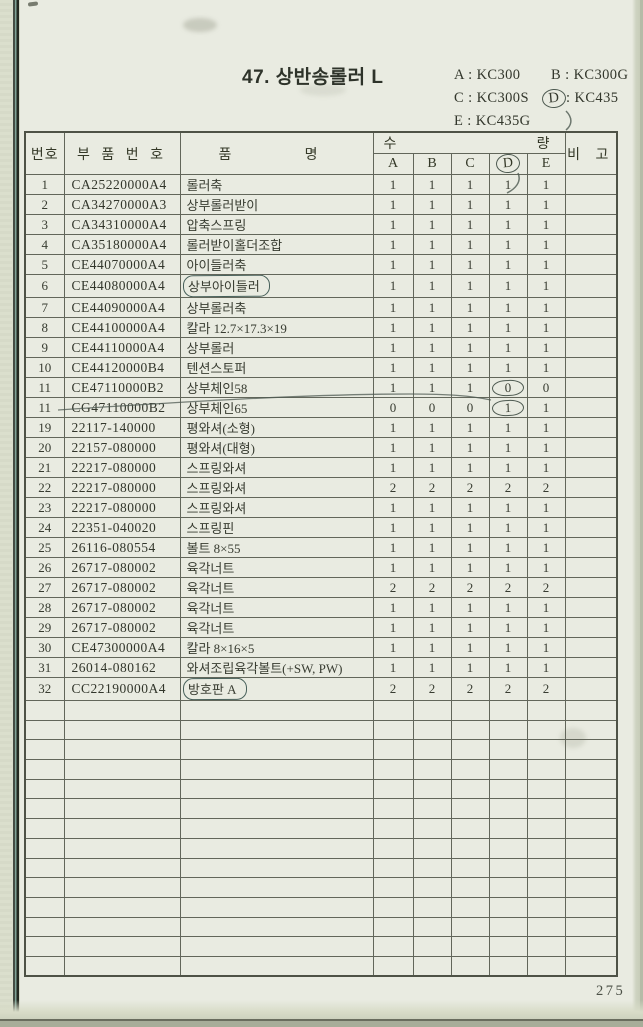  I want to click on qty-col-header-b: B, so click(432, 164).